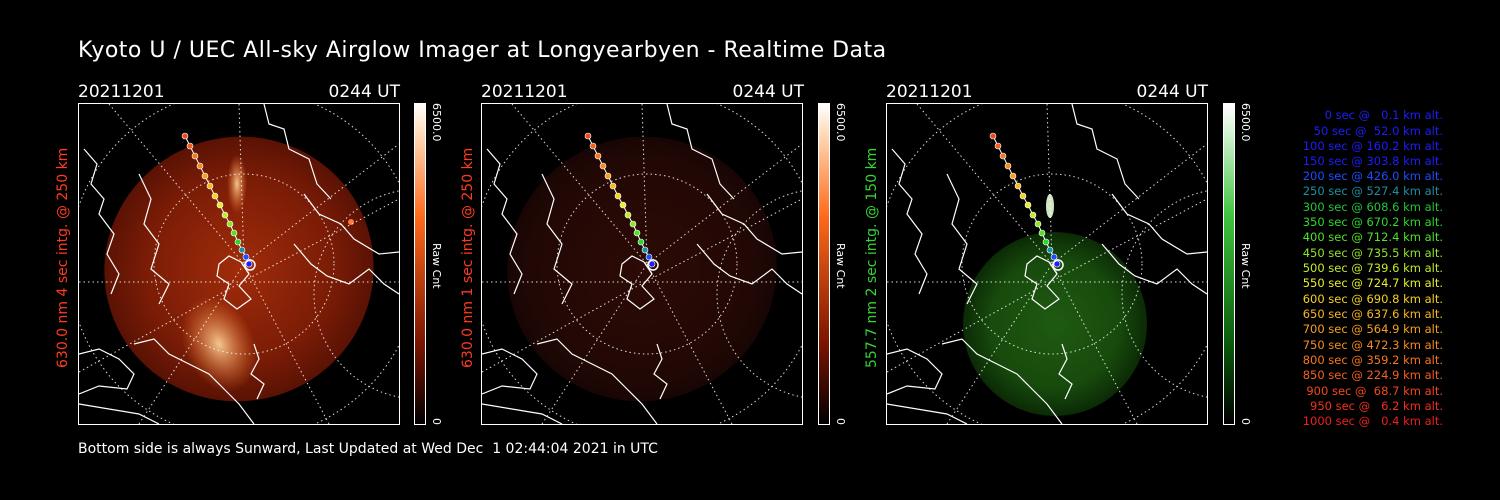 The width and height of the screenshot is (1500, 500). What do you see at coordinates (1372, 237) in the screenshot?
I see `legend-entry: 400 sec @ 712.4 km alt.` at bounding box center [1372, 237].